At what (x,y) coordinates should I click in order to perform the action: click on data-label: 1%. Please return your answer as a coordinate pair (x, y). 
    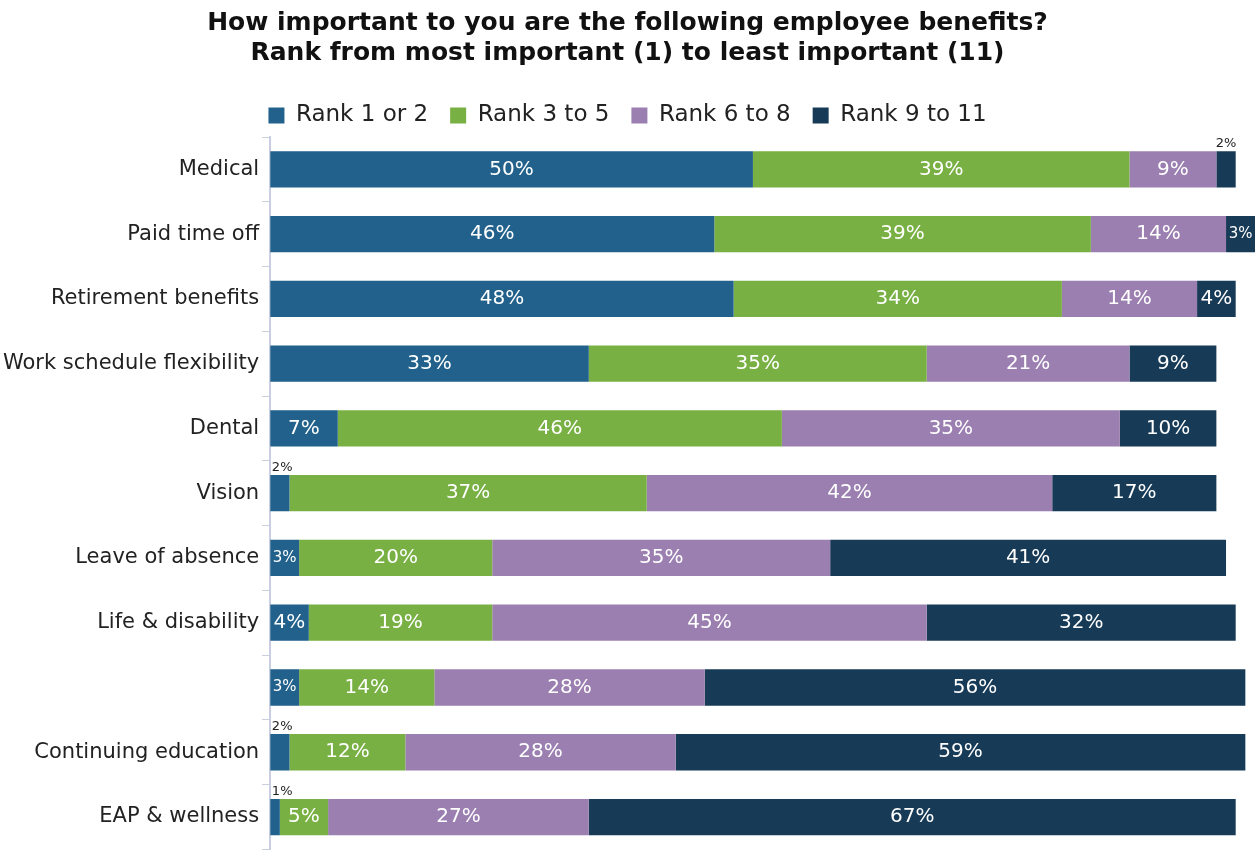
    Looking at the image, I should click on (282, 790).